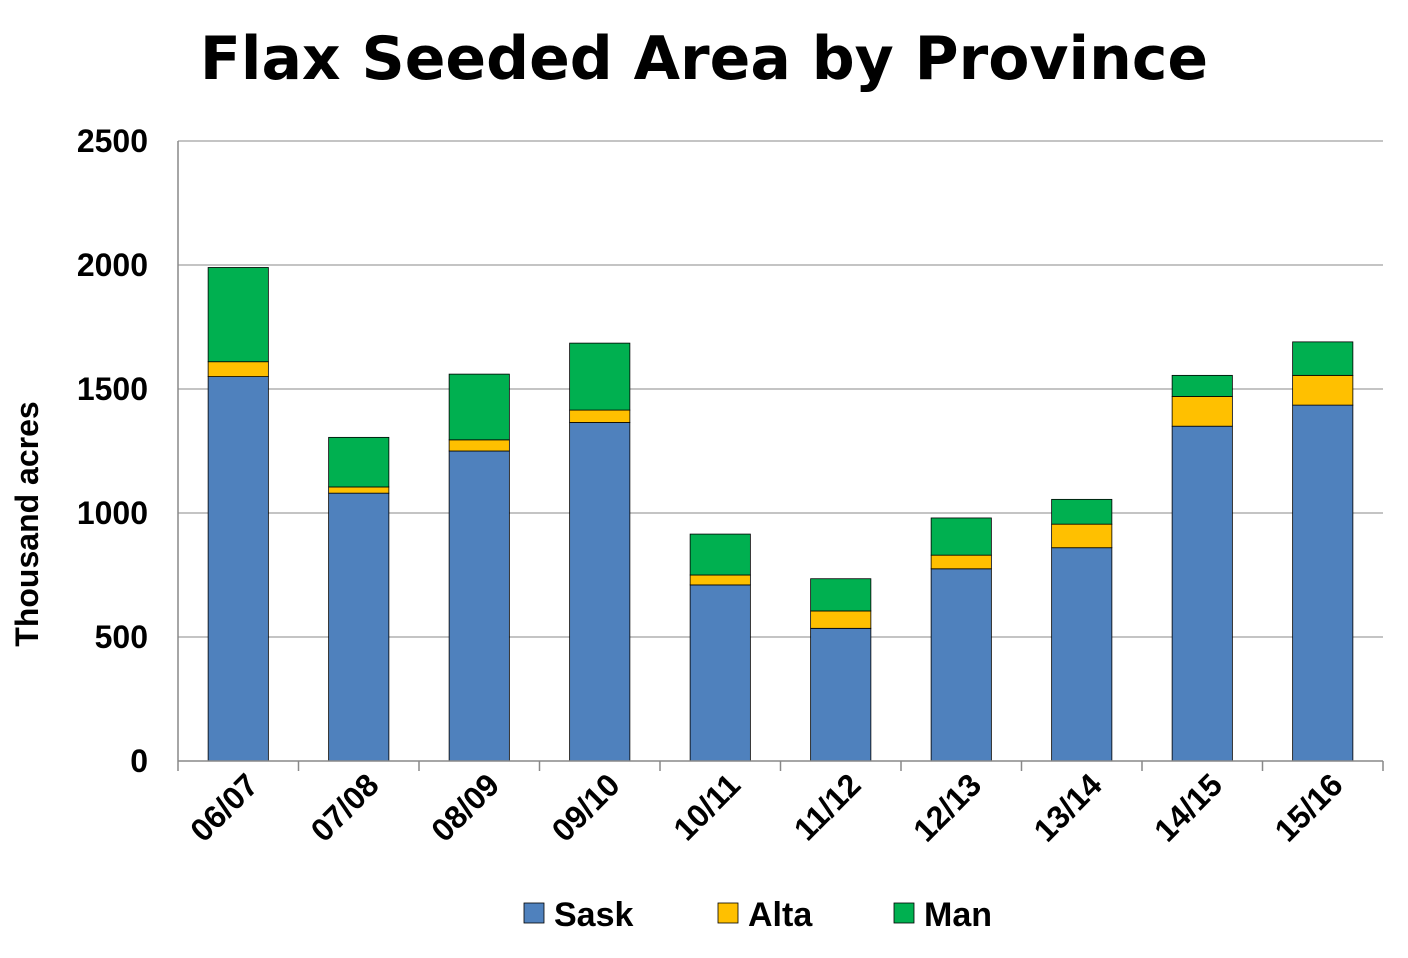  I want to click on legend: Sask Alta Man, so click(757, 915).